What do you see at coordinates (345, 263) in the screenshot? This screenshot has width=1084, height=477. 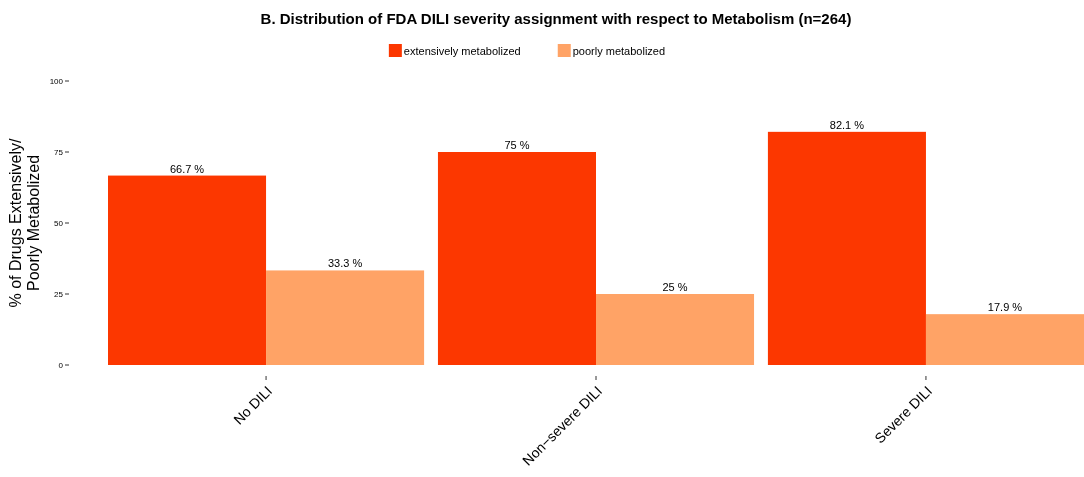 I see `data-label: 33.3 %` at bounding box center [345, 263].